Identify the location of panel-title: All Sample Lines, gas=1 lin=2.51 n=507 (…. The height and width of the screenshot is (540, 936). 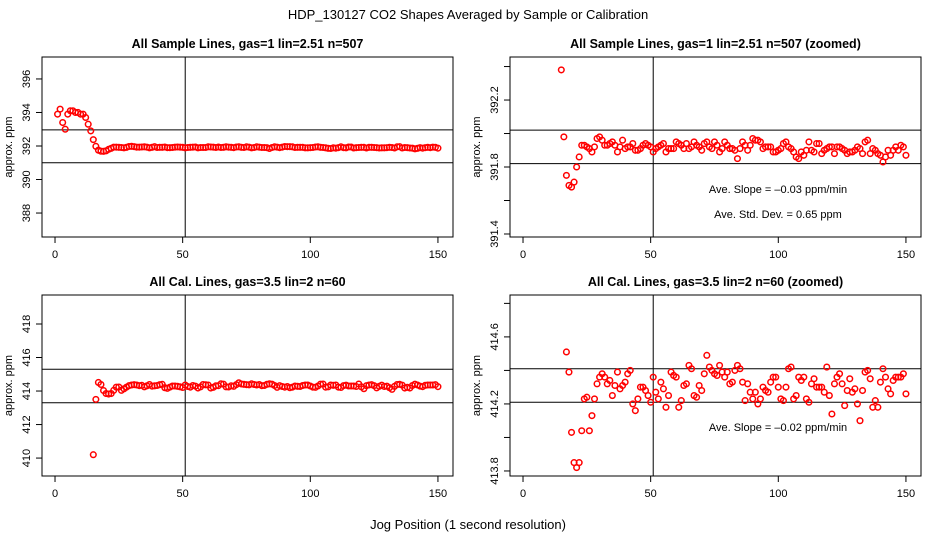
(715, 44).